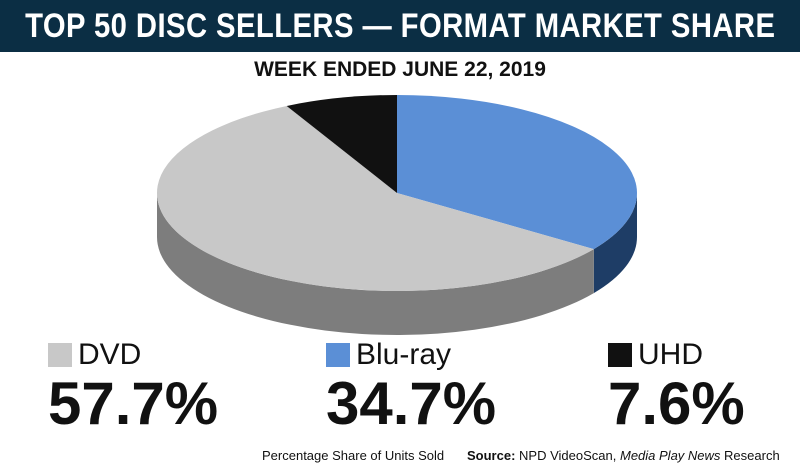 The height and width of the screenshot is (467, 800). Describe the element at coordinates (400, 69) in the screenshot. I see `chart-subtitle: WEEK ENDED JUNE 22, 2019` at that location.